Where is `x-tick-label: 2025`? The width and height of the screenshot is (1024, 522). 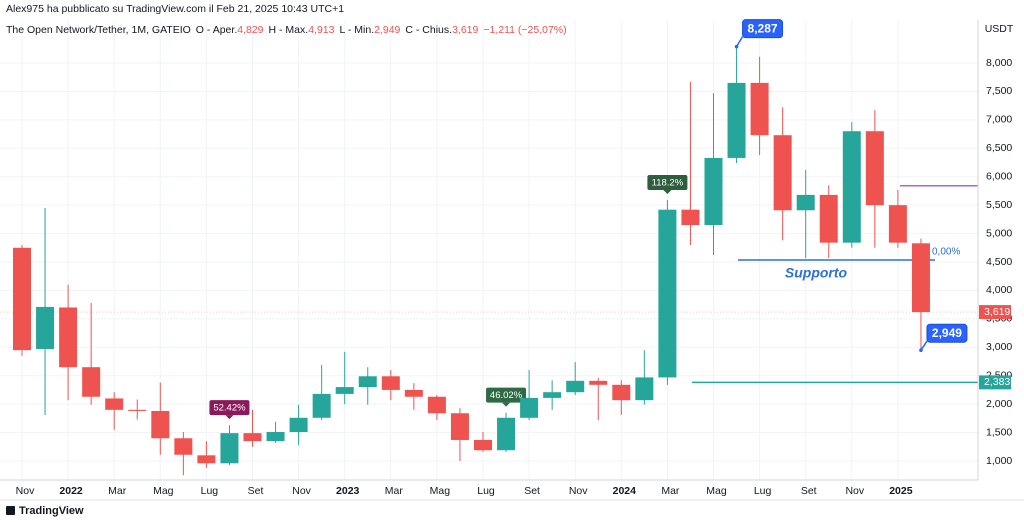
x-tick-label: 2025 is located at coordinates (901, 491).